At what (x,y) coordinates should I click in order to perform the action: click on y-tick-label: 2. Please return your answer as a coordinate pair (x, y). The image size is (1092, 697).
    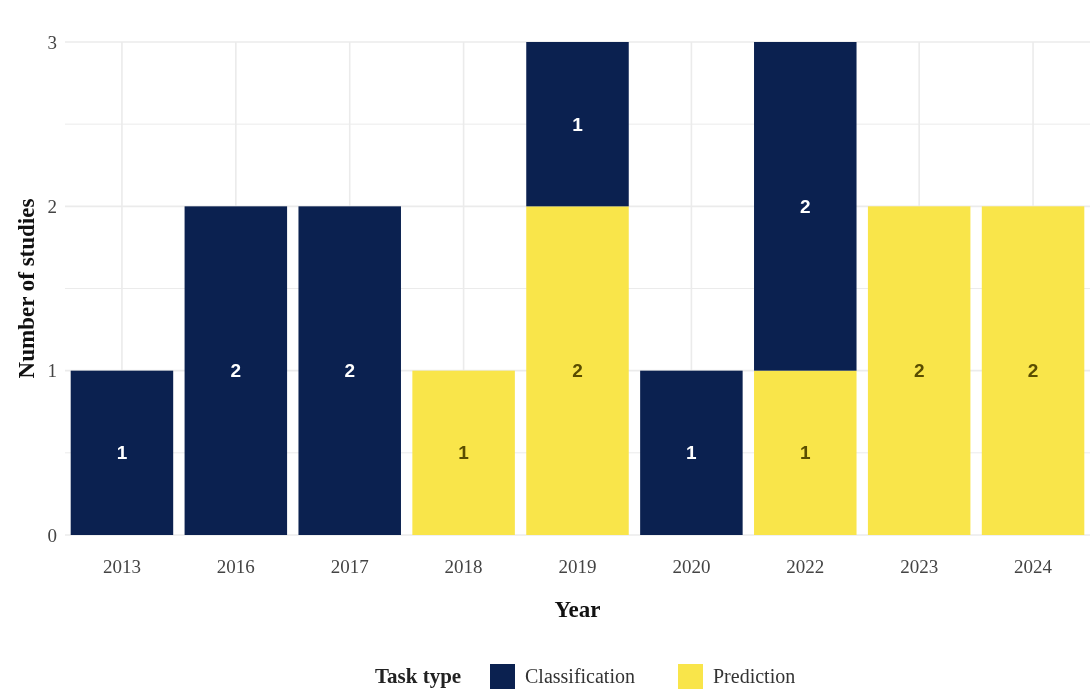
    Looking at the image, I should click on (52, 206).